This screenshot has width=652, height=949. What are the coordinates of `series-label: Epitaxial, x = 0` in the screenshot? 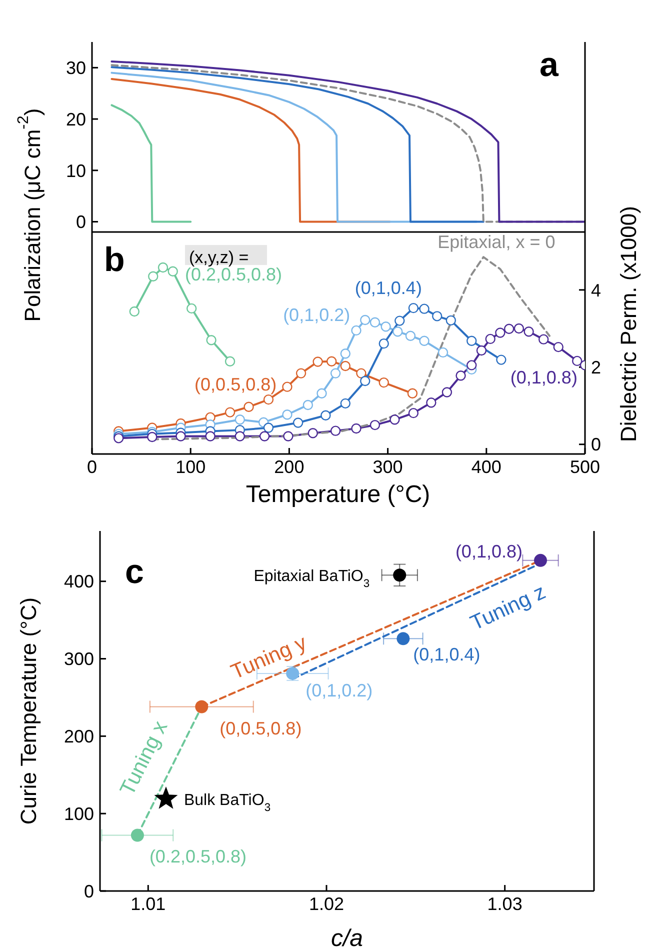 It's located at (497, 242).